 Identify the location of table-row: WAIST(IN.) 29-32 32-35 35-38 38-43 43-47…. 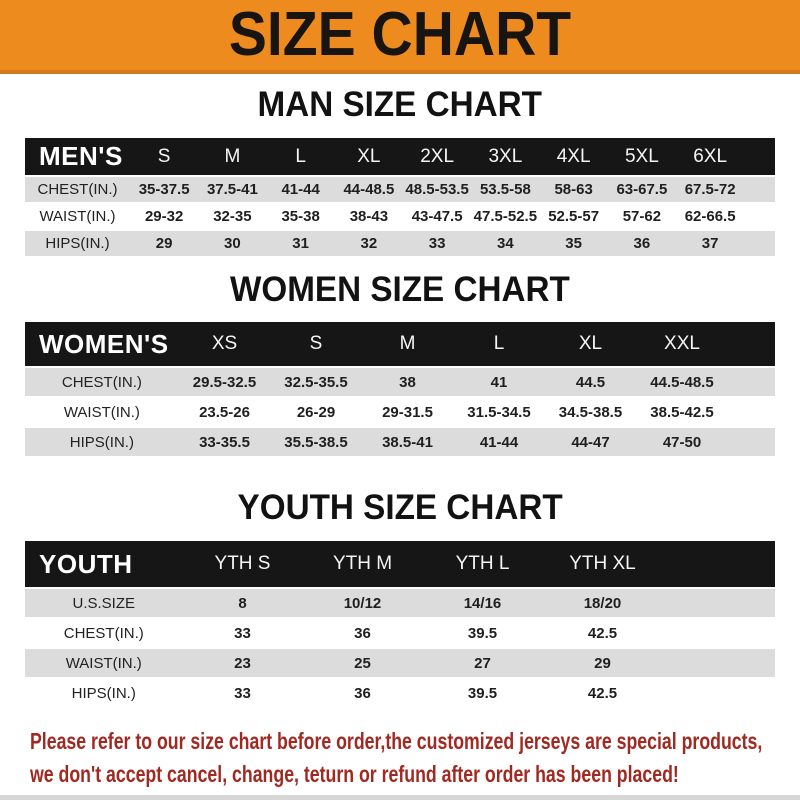
(400, 216).